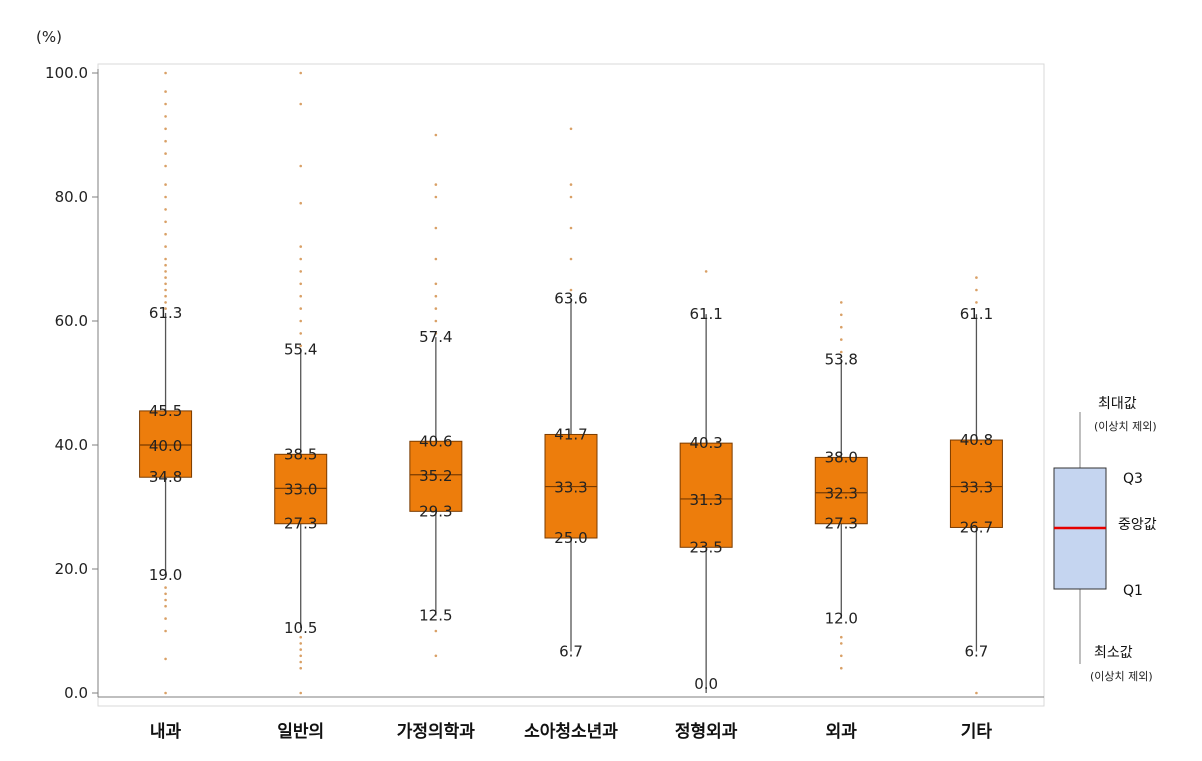 The height and width of the screenshot is (761, 1202). I want to click on y-tick-label: 100.0, so click(66, 73).